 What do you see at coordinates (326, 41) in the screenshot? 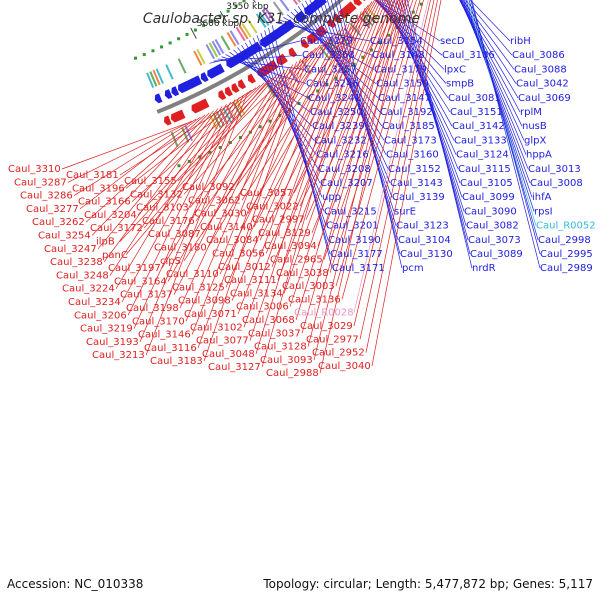
I see `gene-label: Caul_3279` at bounding box center [326, 41].